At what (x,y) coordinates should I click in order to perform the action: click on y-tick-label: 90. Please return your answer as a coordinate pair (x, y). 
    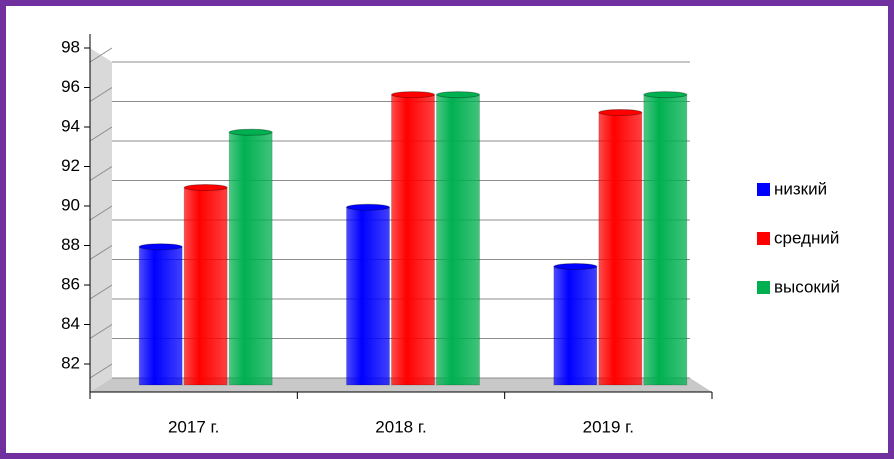
    Looking at the image, I should click on (70, 204).